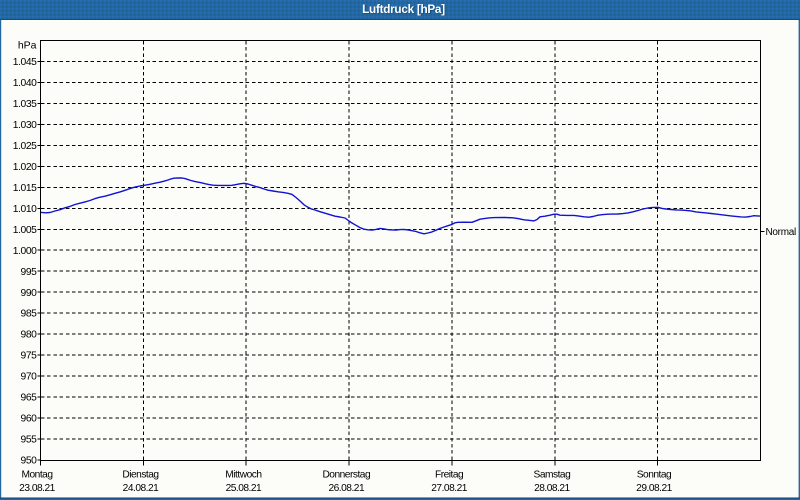  What do you see at coordinates (243, 475) in the screenshot?
I see `svg-text: Mittwoch` at bounding box center [243, 475].